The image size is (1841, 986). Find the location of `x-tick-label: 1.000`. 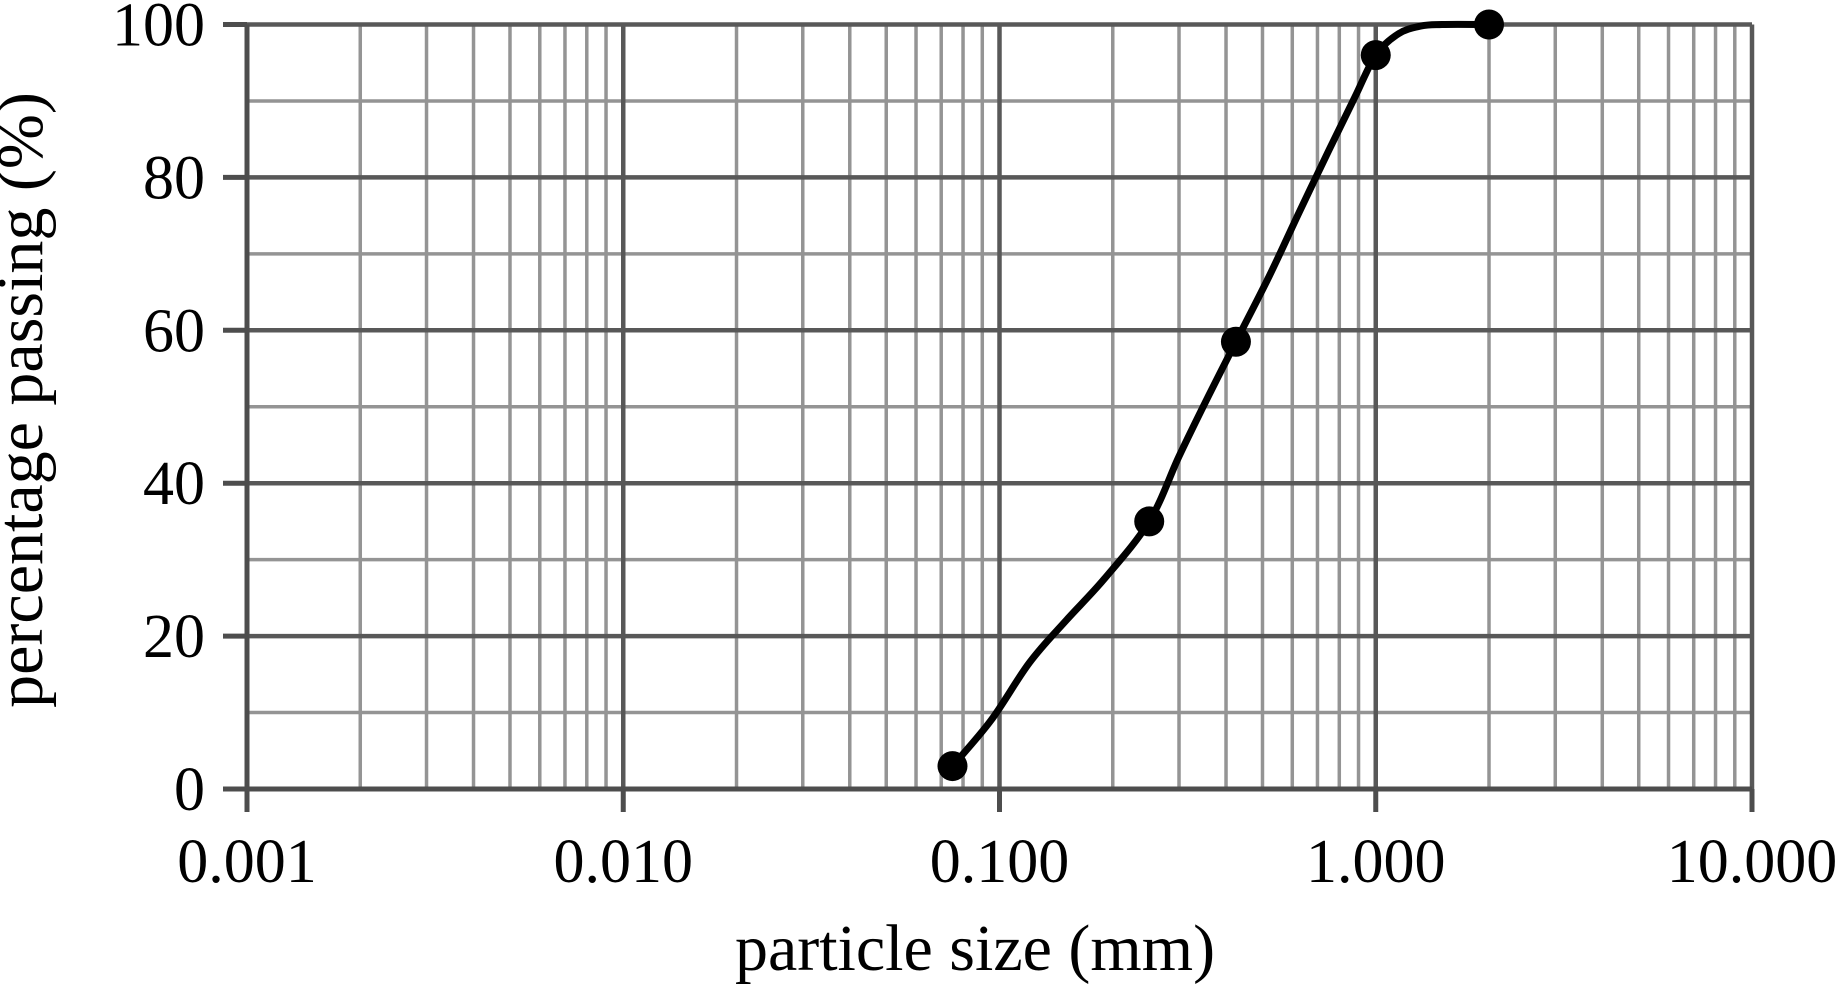

x-tick-label: 1.000 is located at coordinates (1376, 862).